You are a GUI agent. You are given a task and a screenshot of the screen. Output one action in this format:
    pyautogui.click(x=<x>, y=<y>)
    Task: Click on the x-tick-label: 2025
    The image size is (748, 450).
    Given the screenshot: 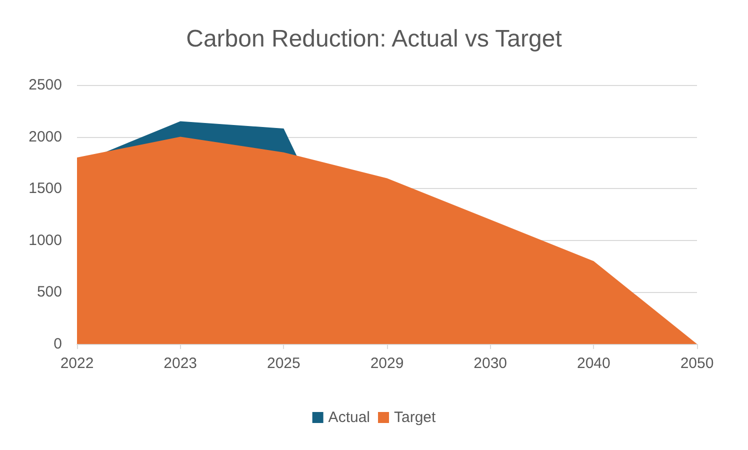 What is the action you would take?
    pyautogui.click(x=283, y=363)
    